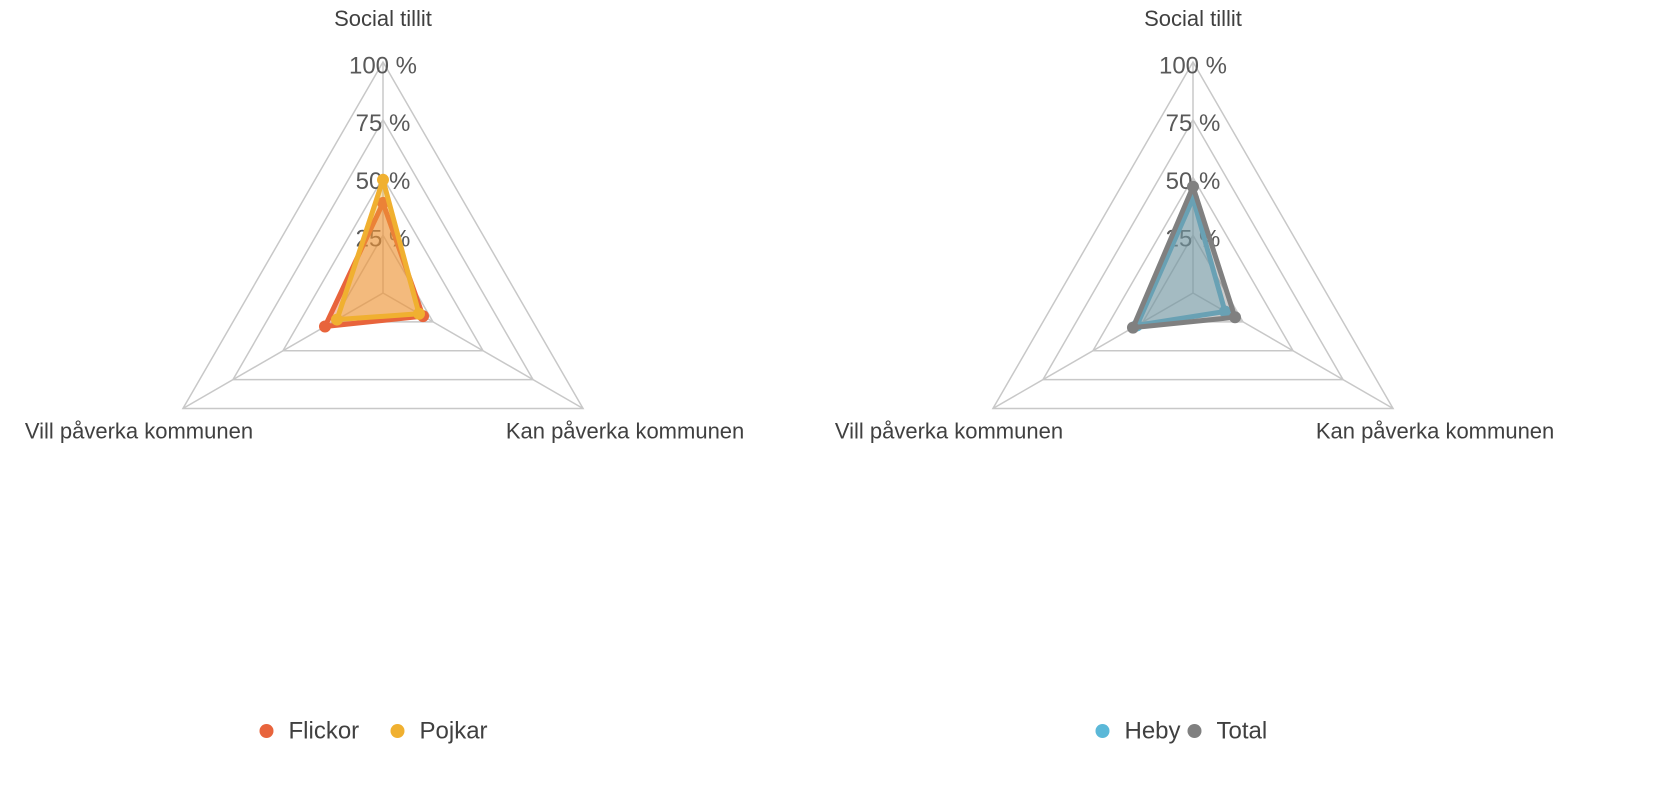 The width and height of the screenshot is (1670, 792). I want to click on legend-label: Flickor, so click(324, 730).